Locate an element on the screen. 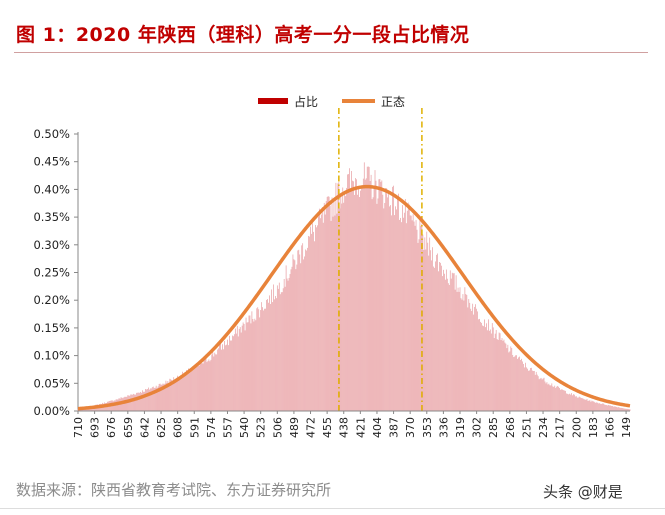 Image resolution: width=665 pixels, height=515 pixels. x-tick-label: 710 is located at coordinates (78, 427).